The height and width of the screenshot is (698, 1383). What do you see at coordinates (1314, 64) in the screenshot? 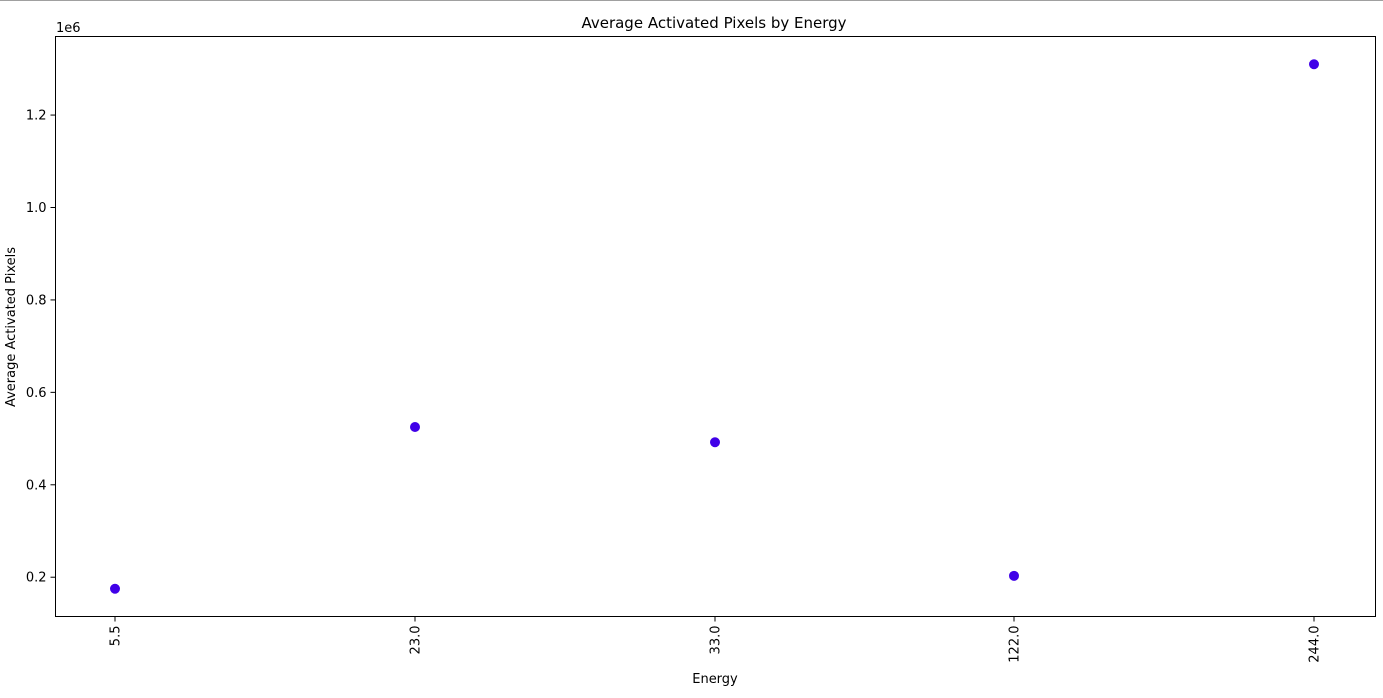
I see `data-point-244.0` at bounding box center [1314, 64].